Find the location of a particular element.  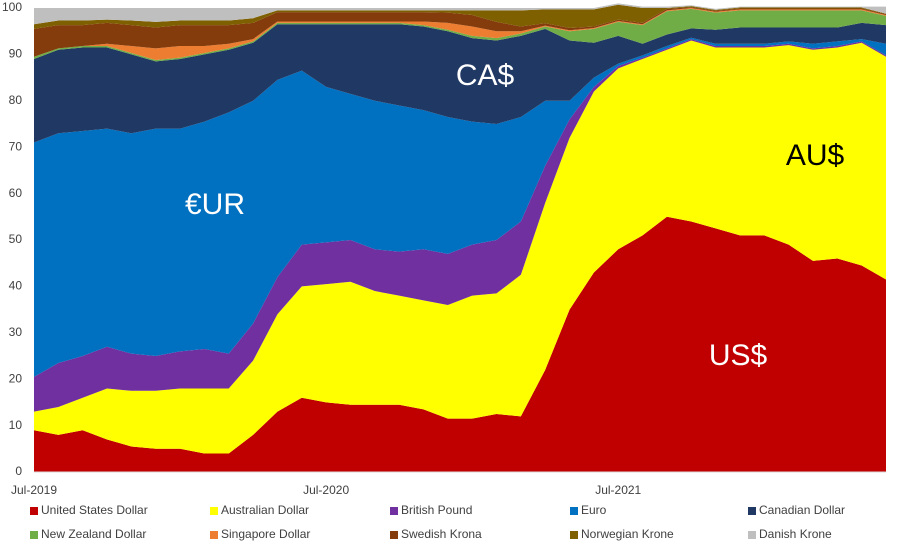

legend-label: Swedish Krona is located at coordinates (441, 534).